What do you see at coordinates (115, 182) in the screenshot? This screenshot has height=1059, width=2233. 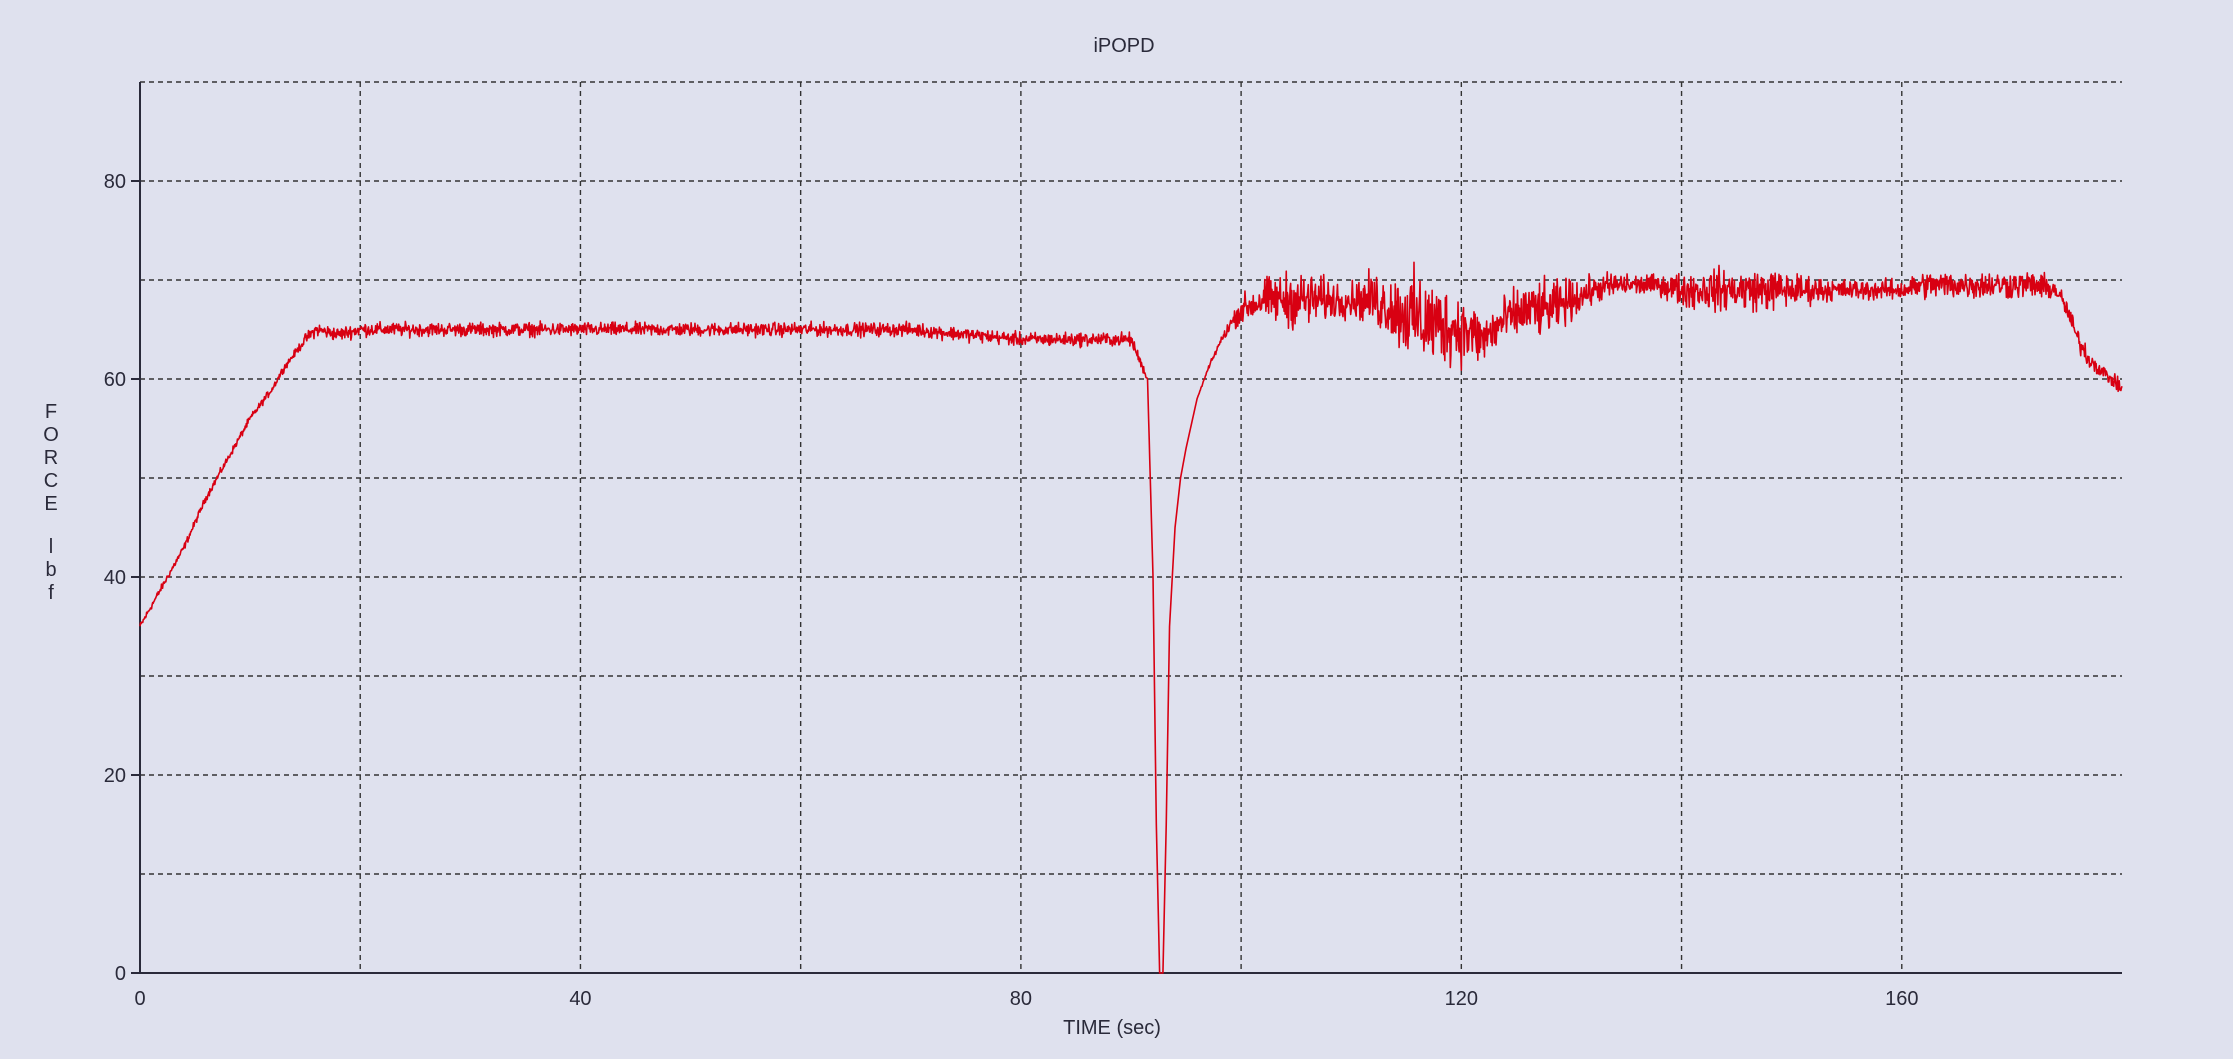 I see `y-tick-label-80: 80` at bounding box center [115, 182].